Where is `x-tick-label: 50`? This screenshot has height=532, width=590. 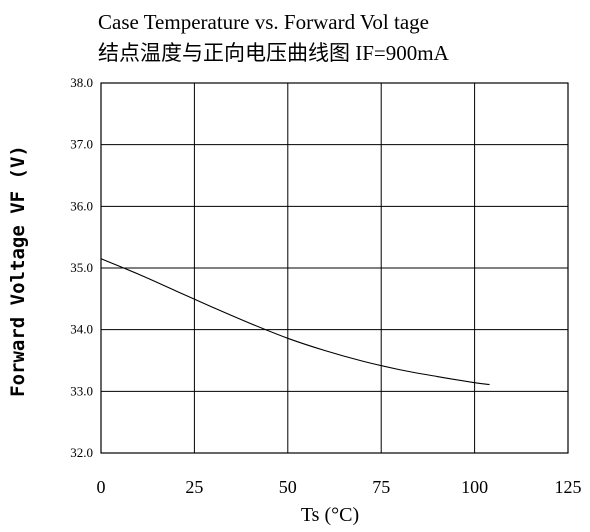
x-tick-label: 50 is located at coordinates (288, 487).